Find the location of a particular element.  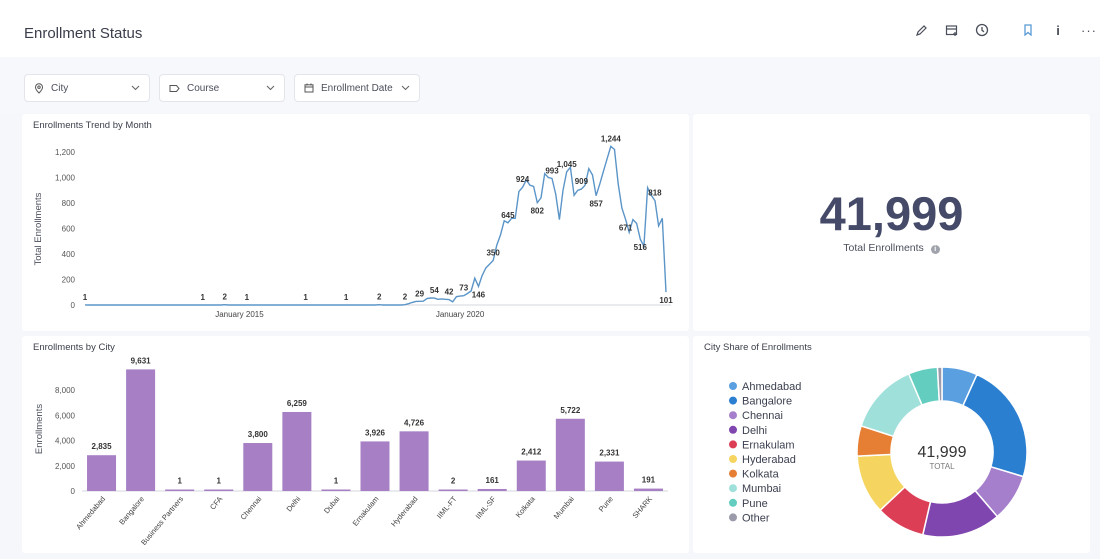

data-label: 101 is located at coordinates (666, 300).